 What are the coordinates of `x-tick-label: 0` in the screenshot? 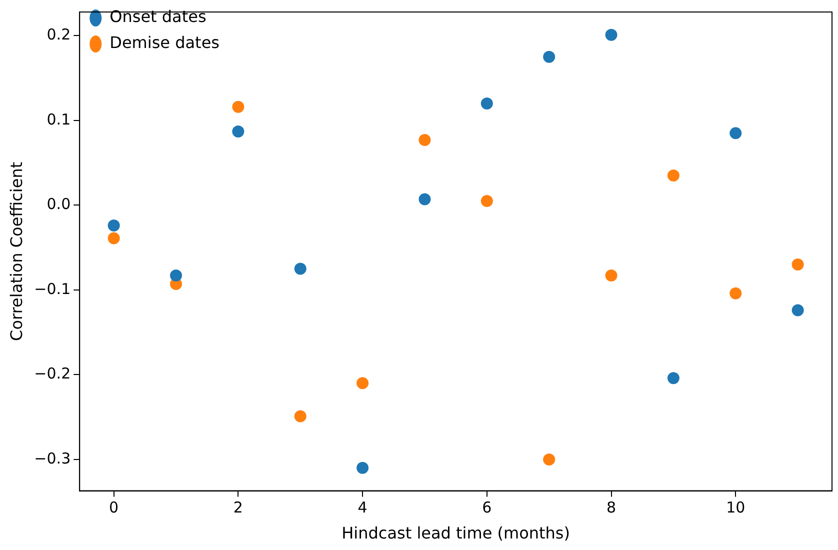 It's located at (114, 507).